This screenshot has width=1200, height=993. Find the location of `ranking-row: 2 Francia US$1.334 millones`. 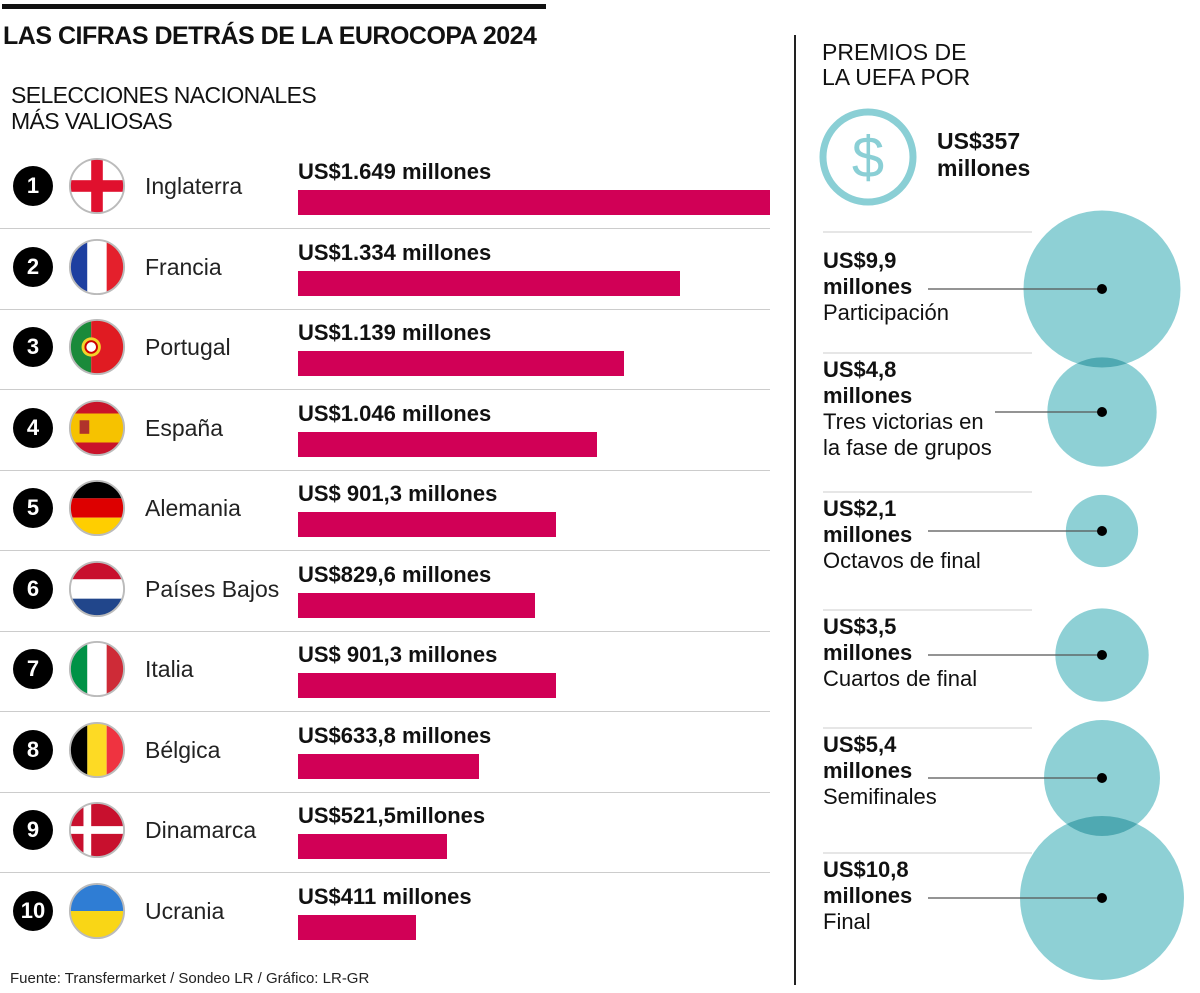

ranking-row: 2 Francia US$1.334 millones is located at coordinates (385, 267).